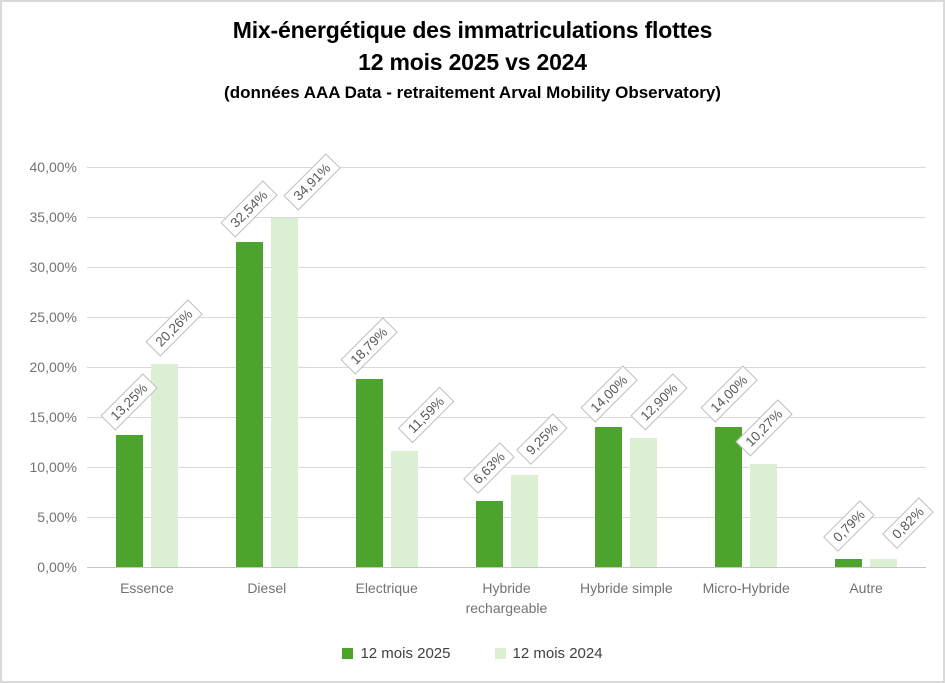  I want to click on bar-12-mois-2025-diesel, so click(249, 404).